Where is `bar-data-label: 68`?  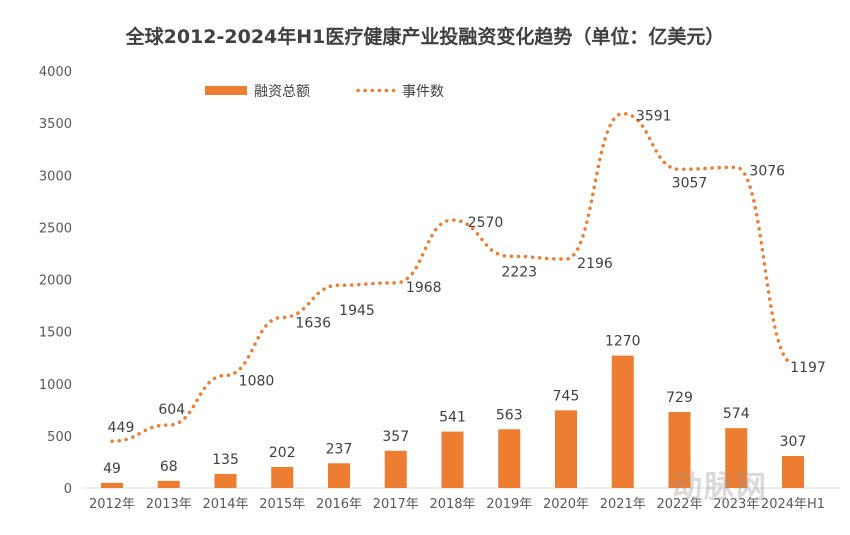
bar-data-label: 68 is located at coordinates (169, 467).